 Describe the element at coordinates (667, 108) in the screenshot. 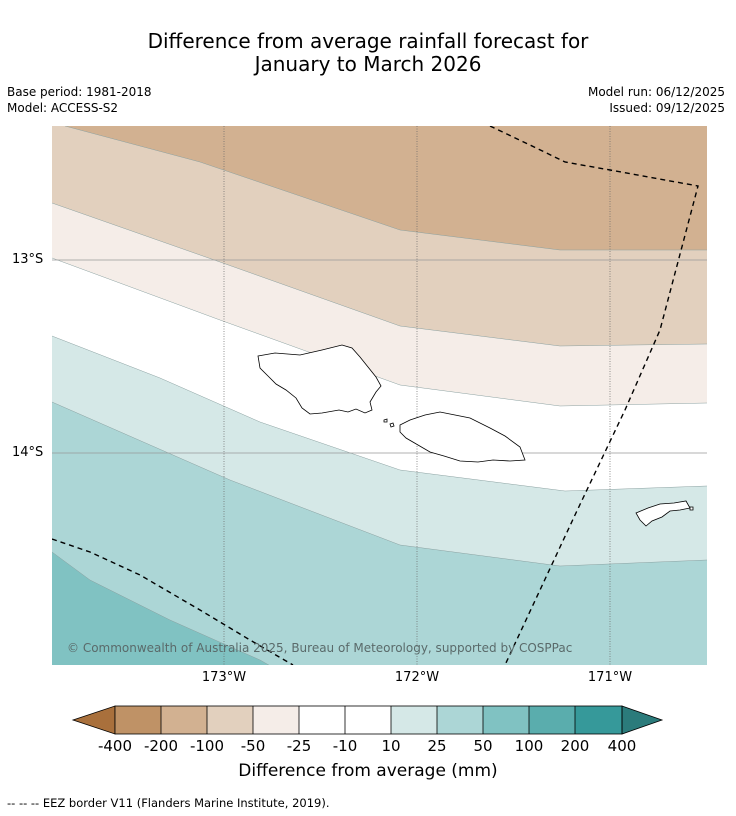

I see `issued-text: Issued: 09/12/2025` at that location.